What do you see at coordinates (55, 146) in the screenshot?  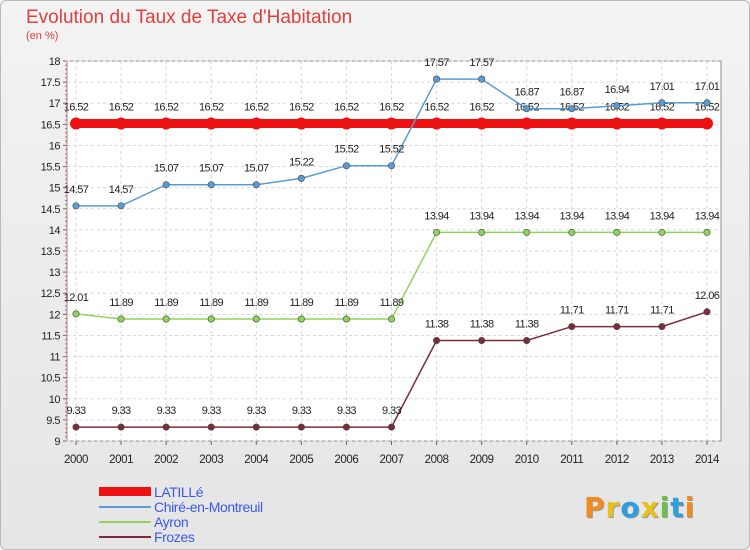 I see `y-tick-label: 16` at bounding box center [55, 146].